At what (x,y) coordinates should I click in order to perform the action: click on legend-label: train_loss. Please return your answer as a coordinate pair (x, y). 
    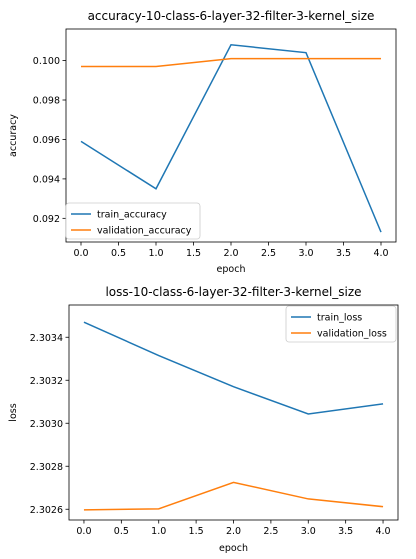
    Looking at the image, I should click on (339, 318).